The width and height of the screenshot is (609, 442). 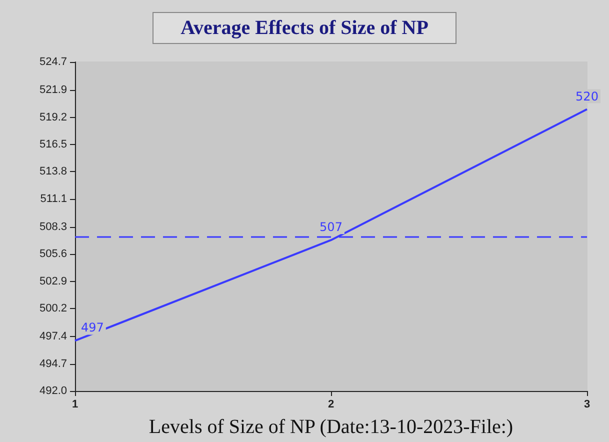 I want to click on y-tick-label: 508.3, so click(x=53, y=227).